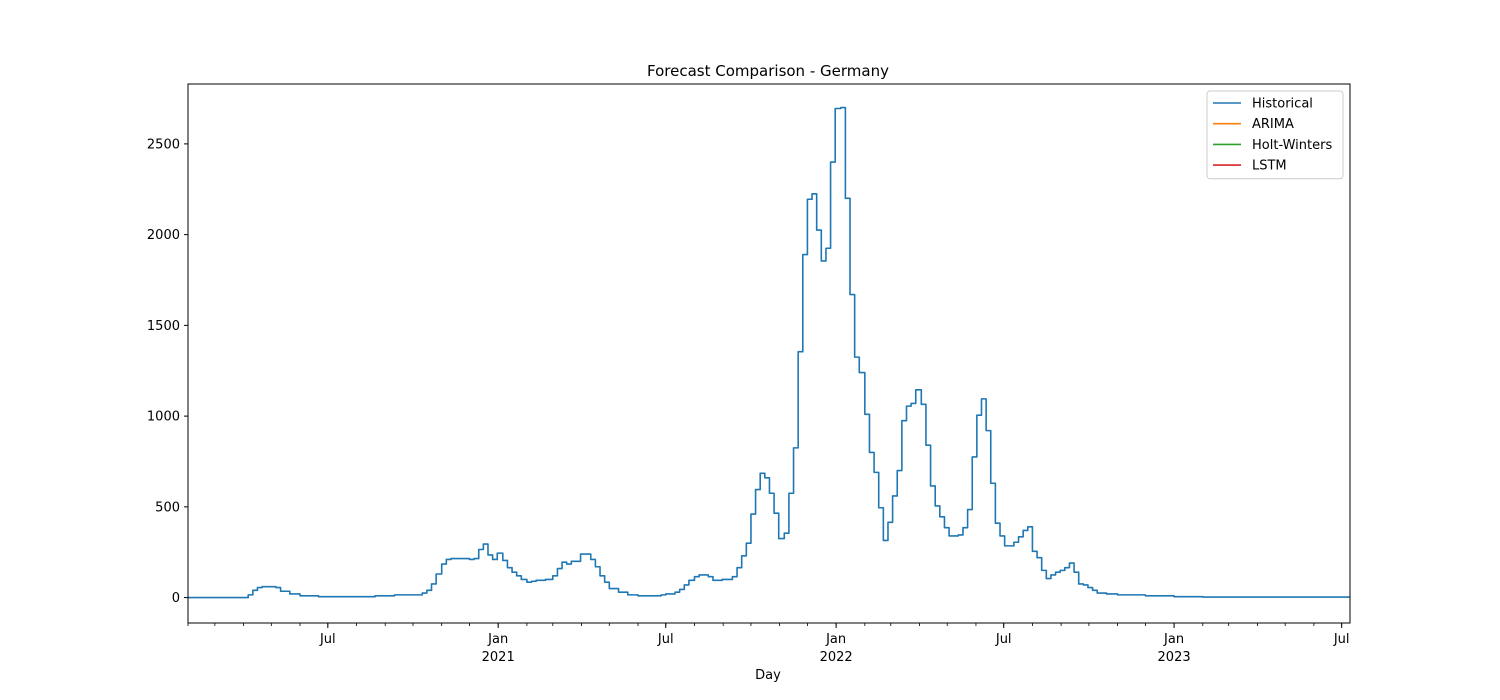 This screenshot has width=1500, height=700. Describe the element at coordinates (163, 235) in the screenshot. I see `y-tick-label: 2000` at that location.